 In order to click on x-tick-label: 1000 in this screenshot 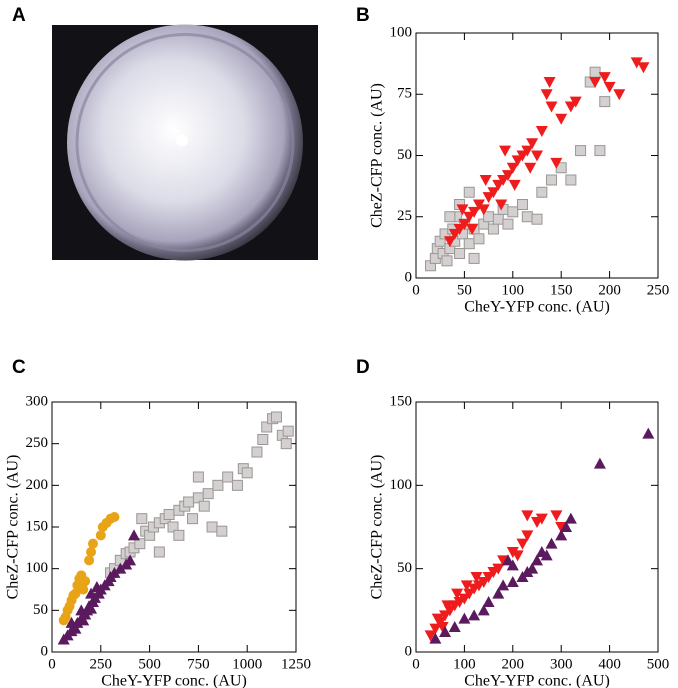, I will do `click(247, 664)`.